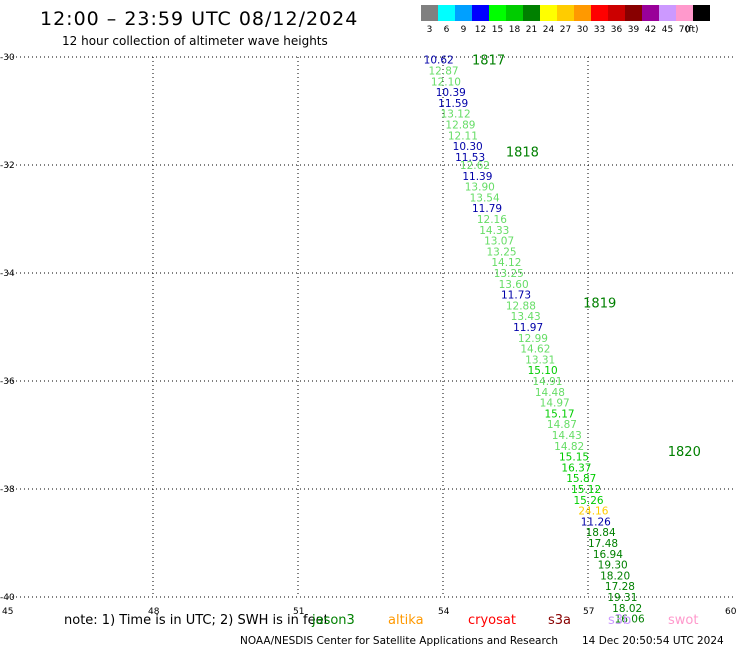 This screenshot has height=650, width=740. What do you see at coordinates (692, 30) in the screenshot?
I see `legend-unit: (ft)` at bounding box center [692, 30].